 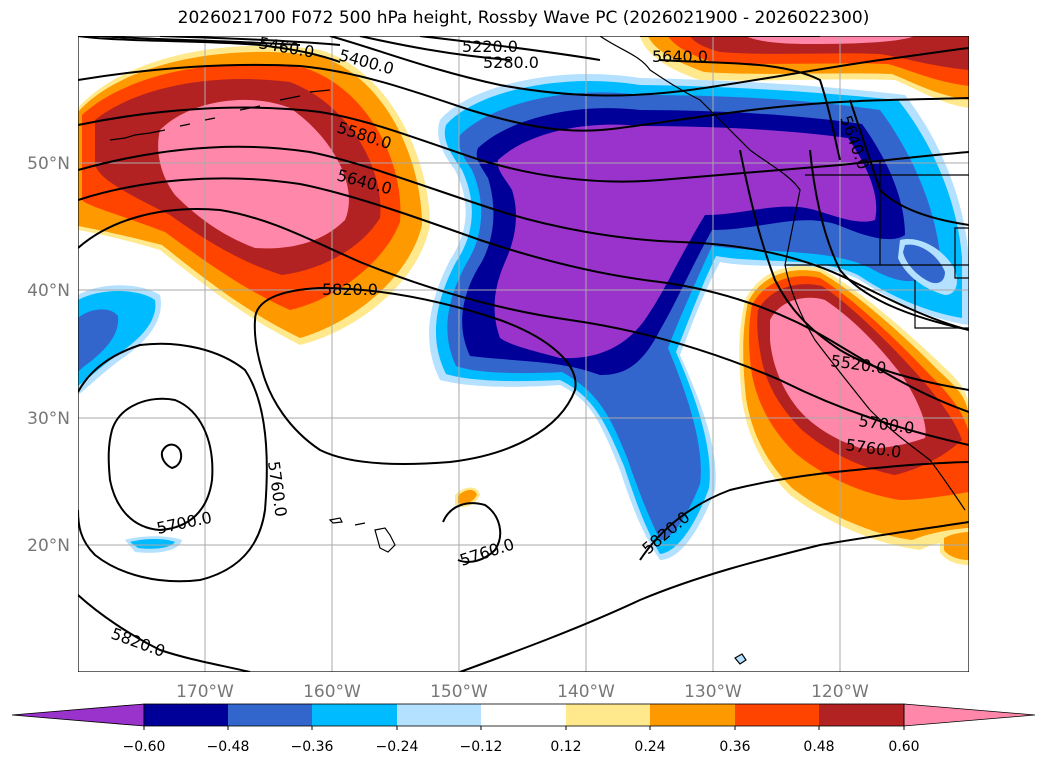 What do you see at coordinates (565, 747) in the screenshot?
I see `colorbar-tick-label: 0.12` at bounding box center [565, 747].